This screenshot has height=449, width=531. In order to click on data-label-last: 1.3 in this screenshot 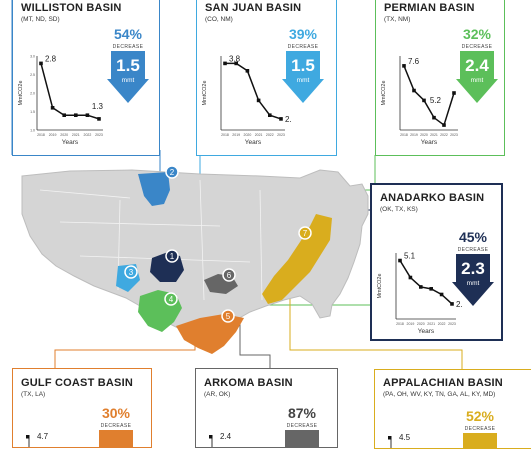, I will do `click(98, 106)`.